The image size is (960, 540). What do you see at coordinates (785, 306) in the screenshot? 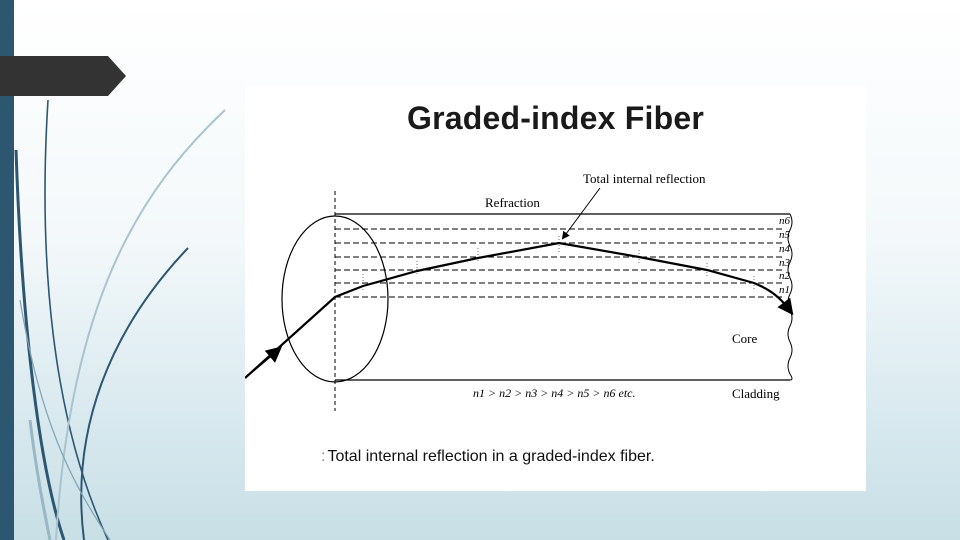
I see `ray-exit-arrow` at bounding box center [785, 306].